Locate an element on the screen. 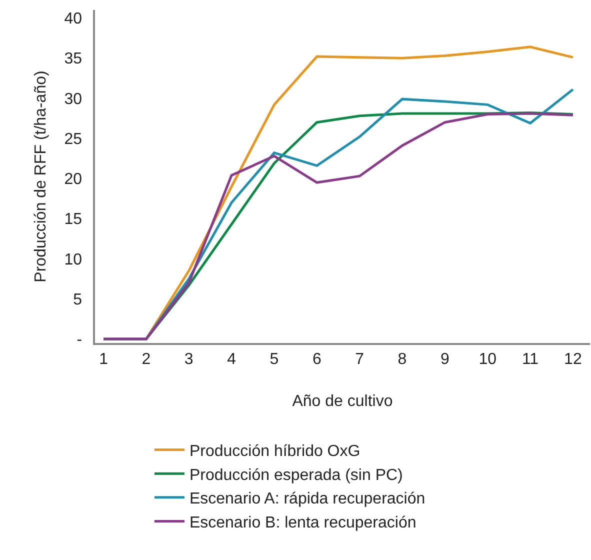 Image resolution: width=591 pixels, height=560 pixels. y-axis-title: Producción de RFF (t/ha-año) is located at coordinates (41, 176).